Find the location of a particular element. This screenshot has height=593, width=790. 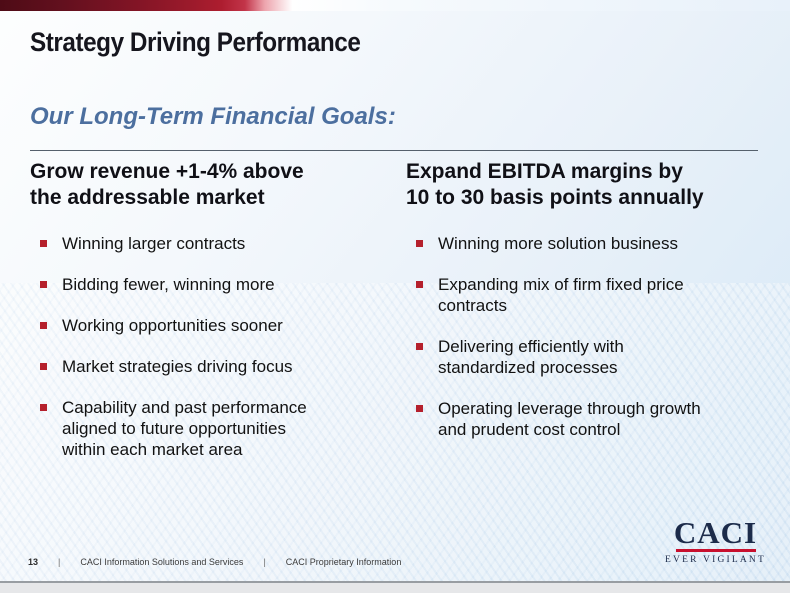

logo-wordmark: CACI is located at coordinates (715, 532).